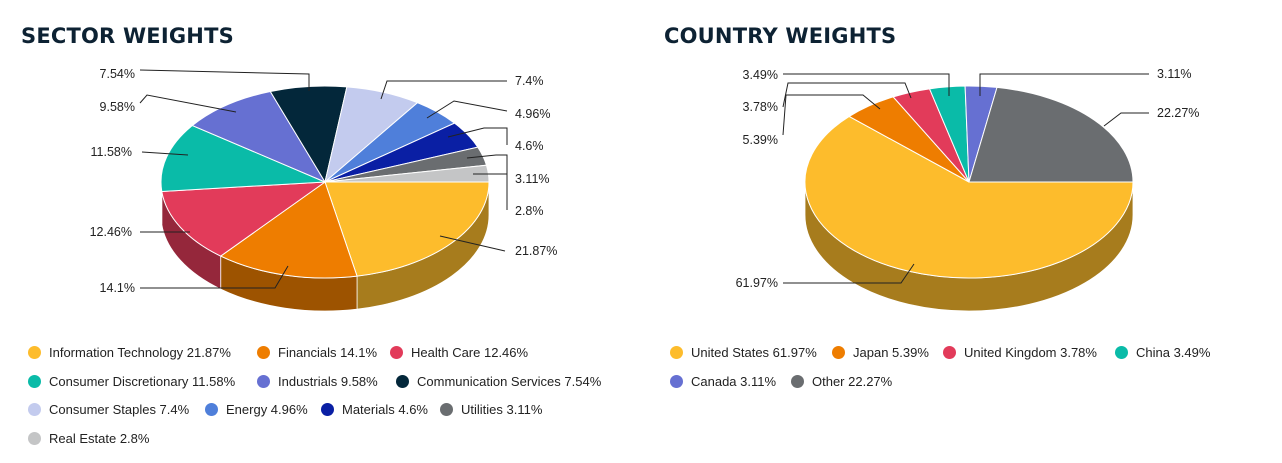  Describe the element at coordinates (111, 232) in the screenshot. I see `data-label-health-care: 12.46%` at that location.